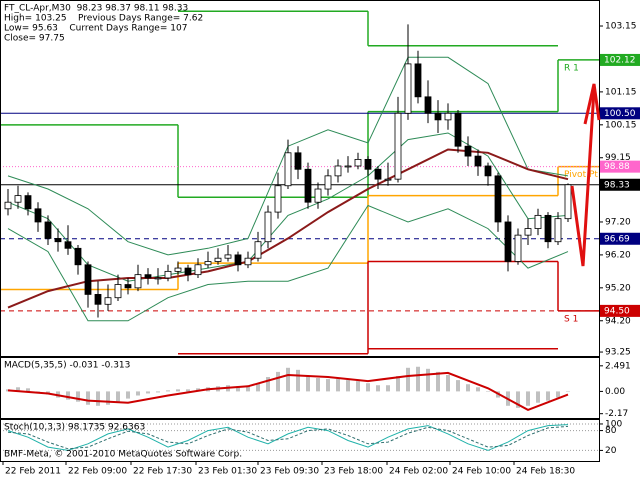 Image resolution: width=640 pixels, height=480 pixels. I want to click on level-label: S 1, so click(571, 319).